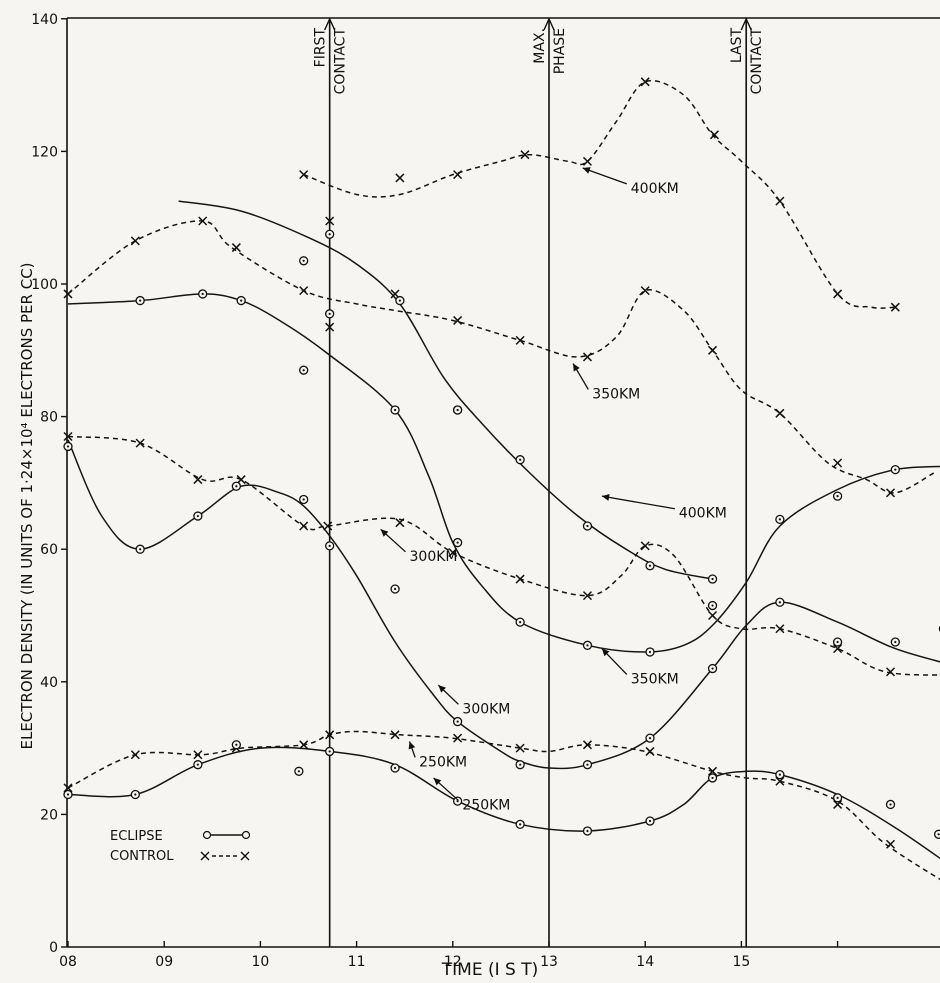  I want to click on annotation-label: 350KM, so click(655, 679).